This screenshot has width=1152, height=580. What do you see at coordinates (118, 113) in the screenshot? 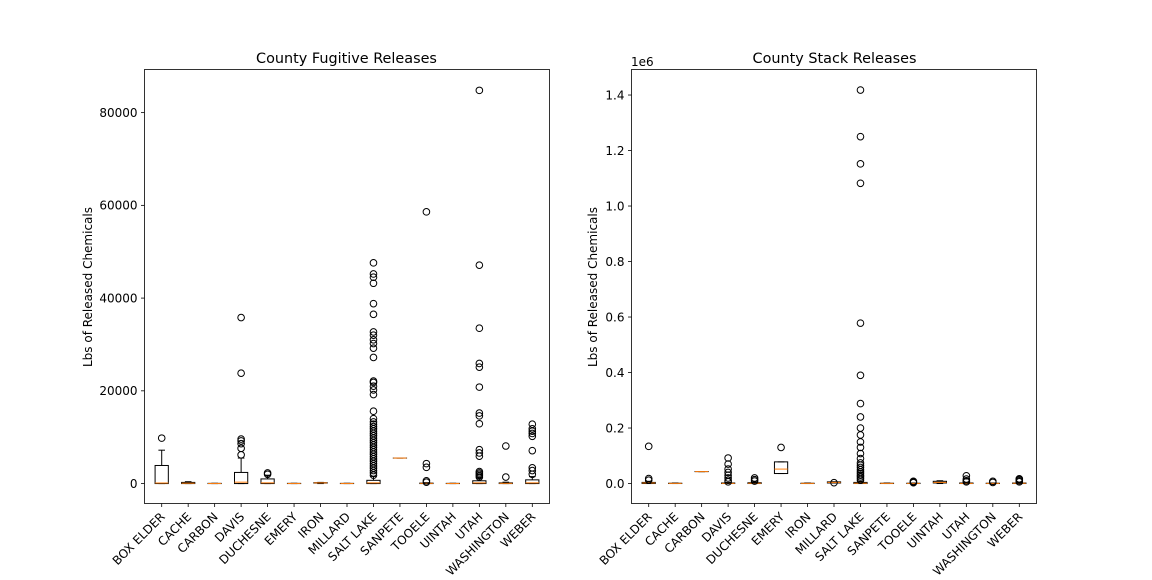
I see `fugitive-y-tick-label: 80000` at bounding box center [118, 113].